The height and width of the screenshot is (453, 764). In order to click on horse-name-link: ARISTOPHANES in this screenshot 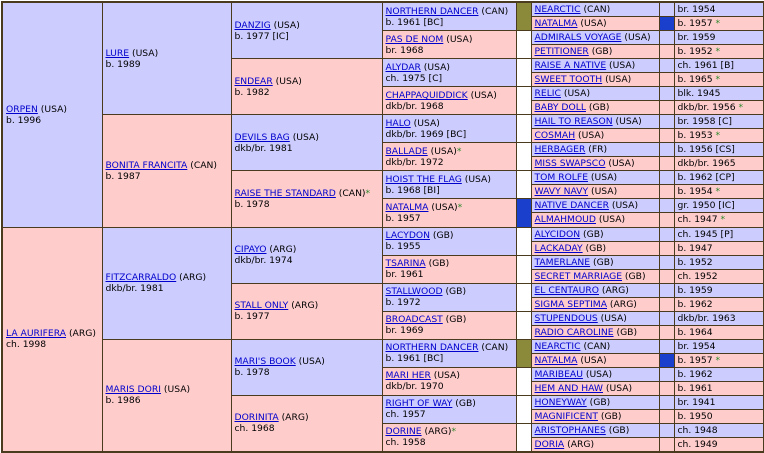, I will do `click(570, 430)`.